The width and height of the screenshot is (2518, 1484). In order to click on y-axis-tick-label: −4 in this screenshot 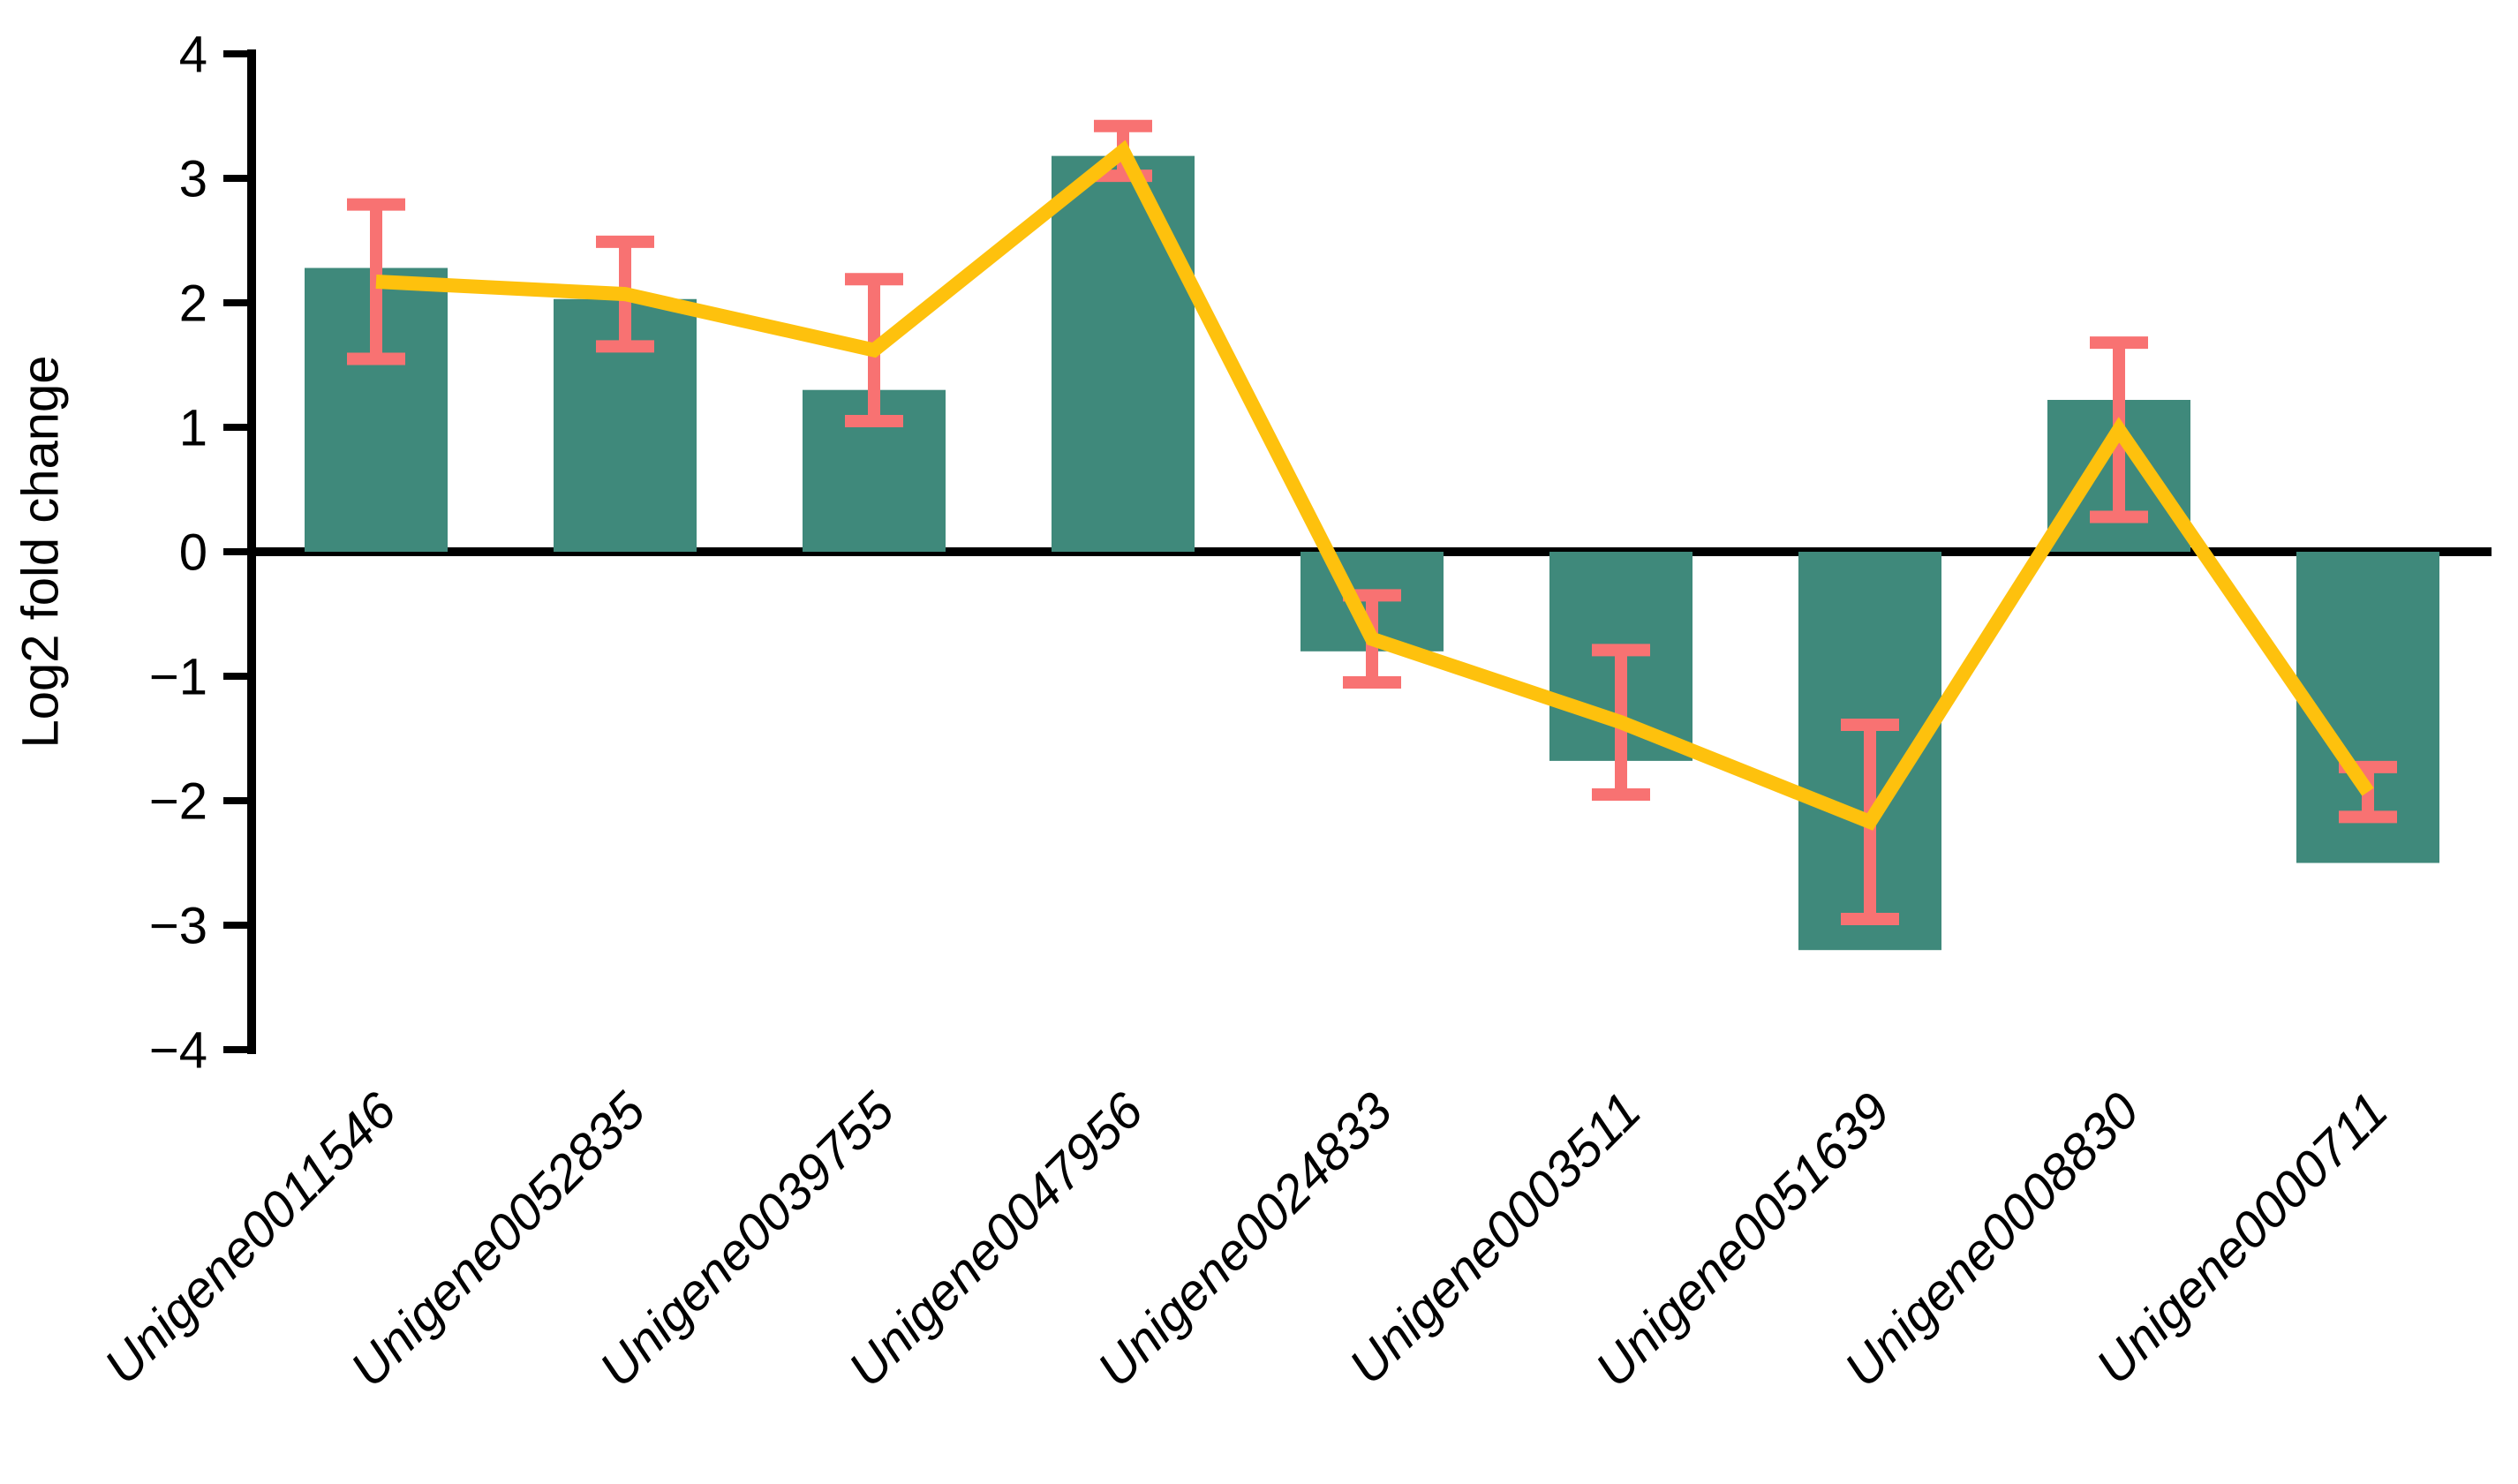, I will do `click(178, 1050)`.